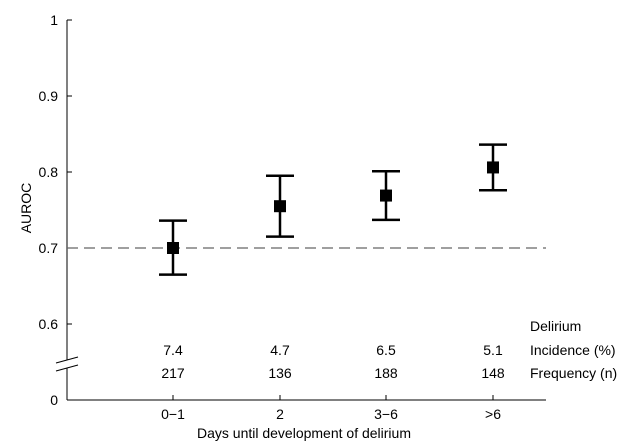 This screenshot has height=442, width=643. I want to click on table-cell: 7.4, so click(173, 350).